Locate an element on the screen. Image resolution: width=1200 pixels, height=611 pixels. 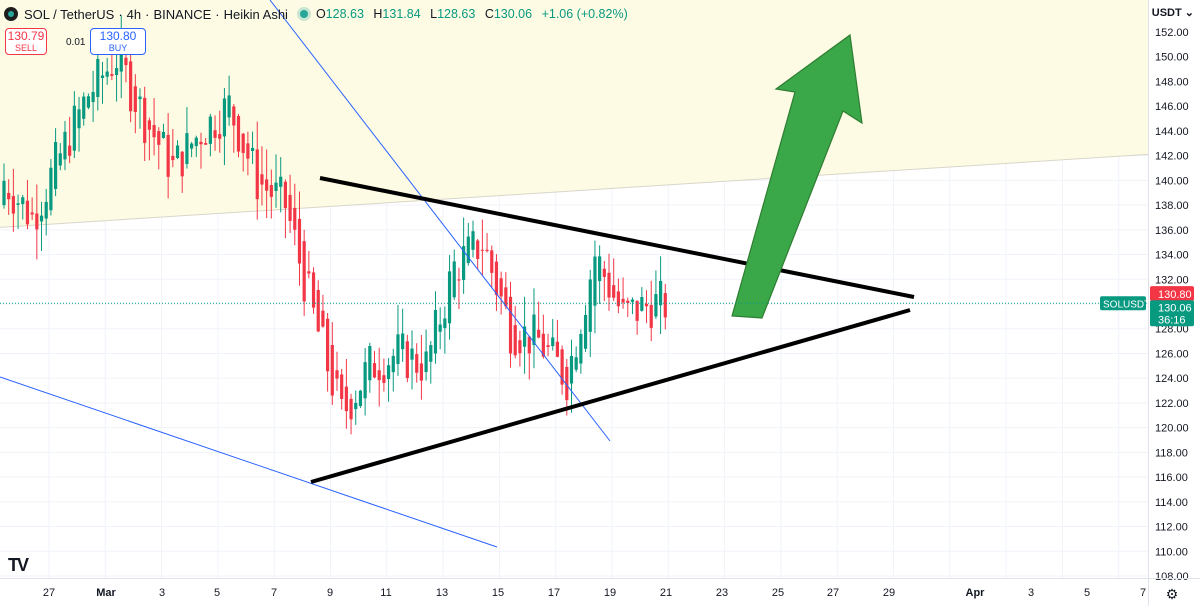
exchange-label: BINANCE is located at coordinates (182, 14).